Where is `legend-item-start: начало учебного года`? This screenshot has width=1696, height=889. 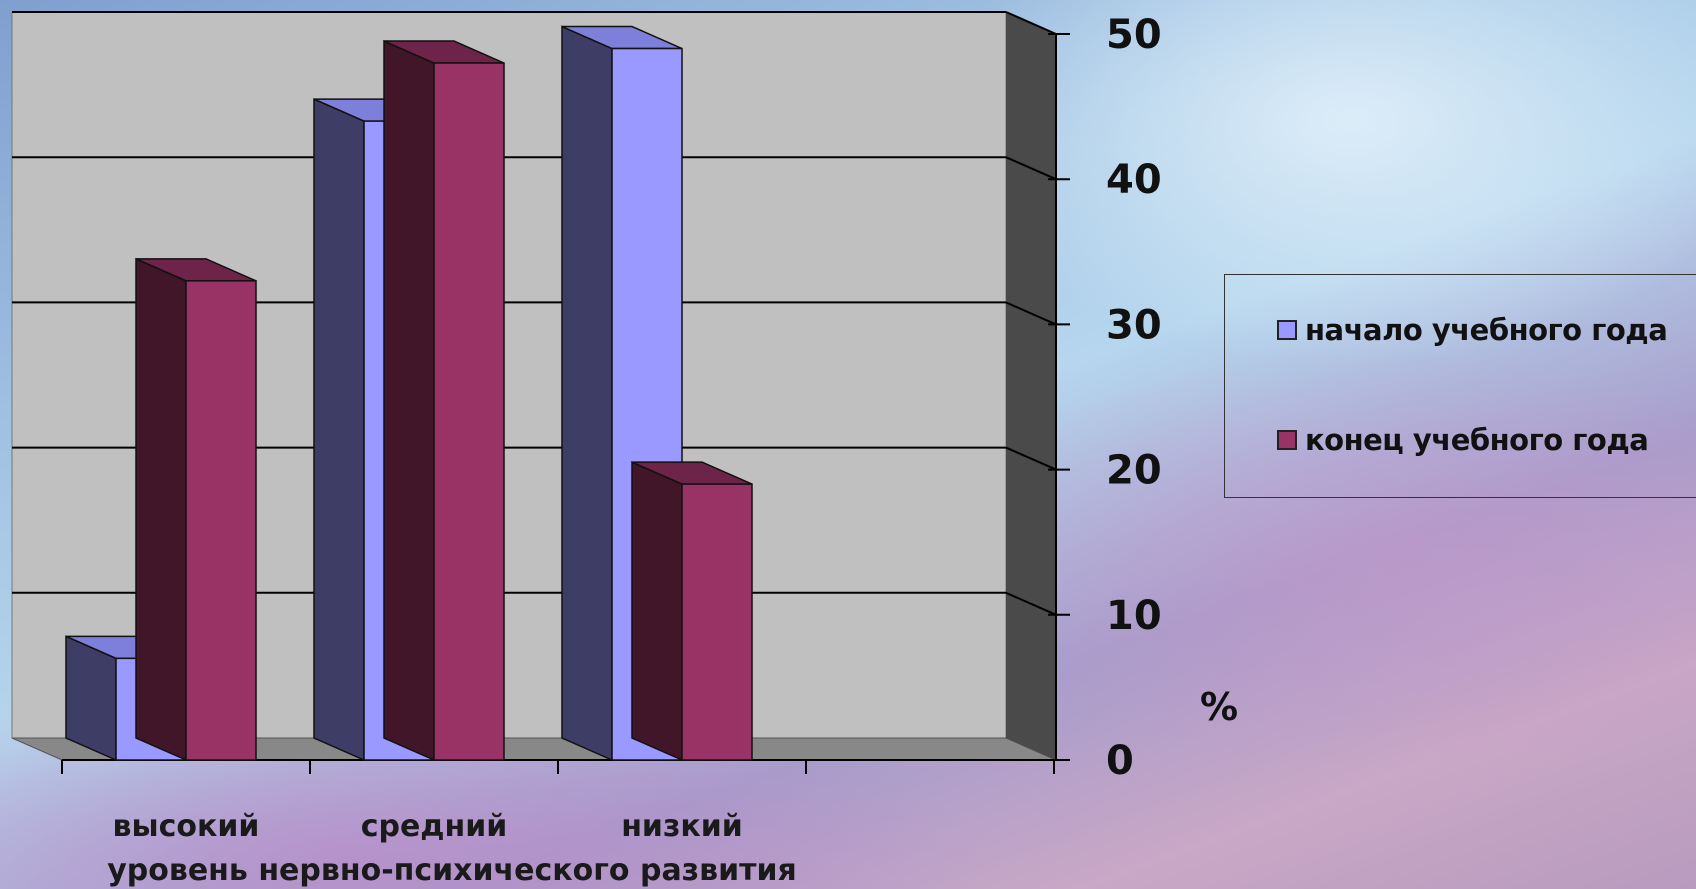
legend-item-start: начало учебного года is located at coordinates (1472, 330).